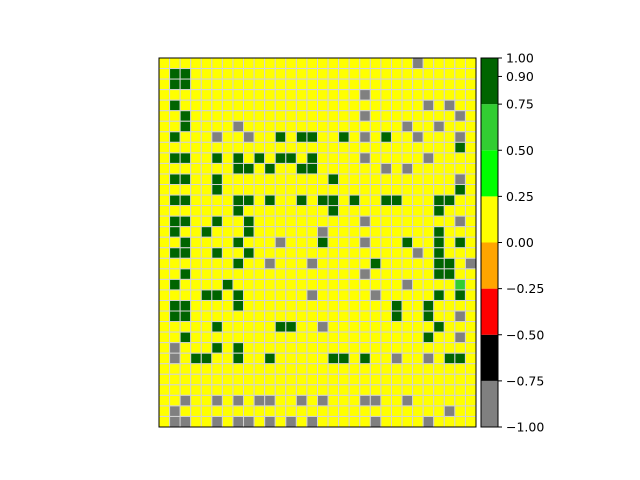 The height and width of the screenshot is (480, 640). I want to click on colorbar-tick-label: 1.00, so click(520, 58).